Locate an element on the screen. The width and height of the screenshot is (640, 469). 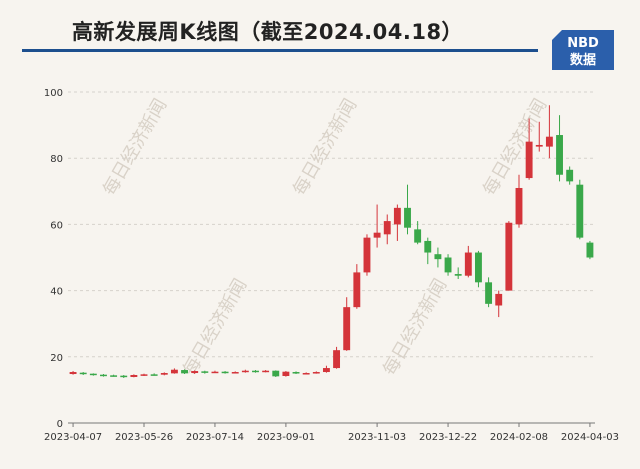
y-tick-label: 80 is located at coordinates (56, 159).